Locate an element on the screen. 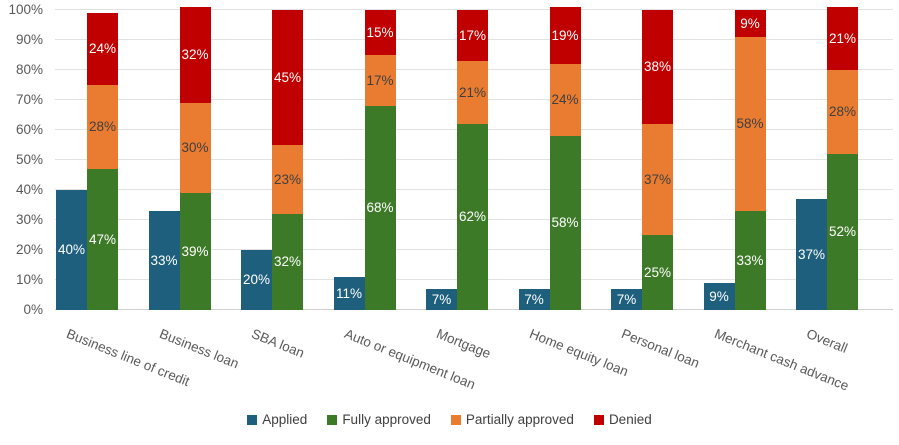  legend-swatch-partially-approved is located at coordinates (455, 419).